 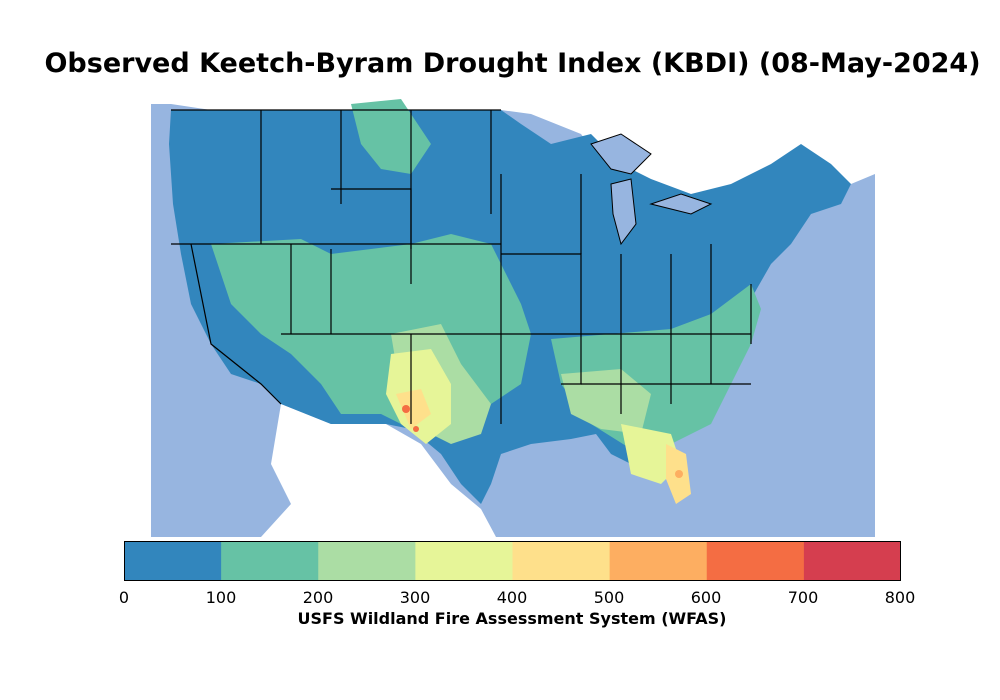 I want to click on kbdi-zone-200-300-se, so click(x=606, y=401).